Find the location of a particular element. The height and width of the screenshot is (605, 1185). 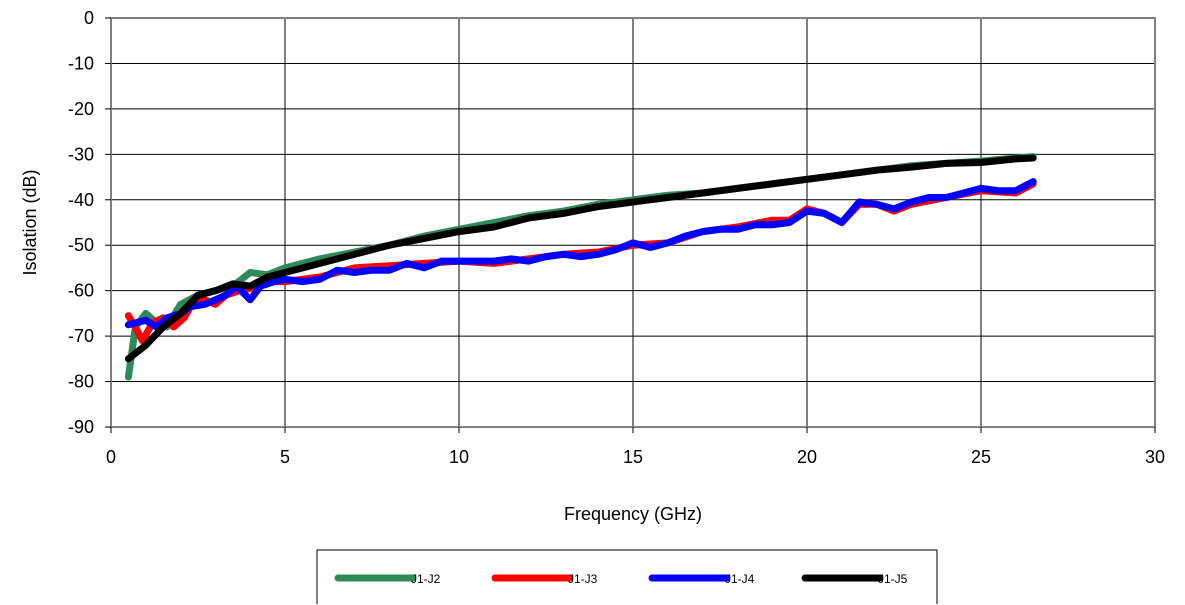

y-axis-label: Isolation (dB) is located at coordinates (30, 222).